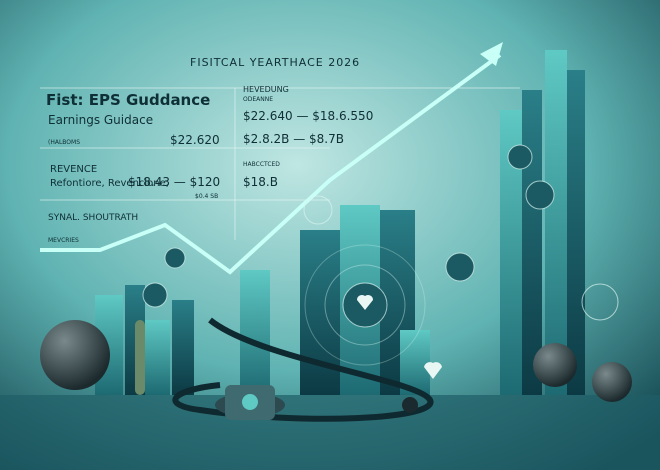 This screenshot has height=470, width=660. I want to click on footer-sub: MEVCRIES, so click(63, 240).